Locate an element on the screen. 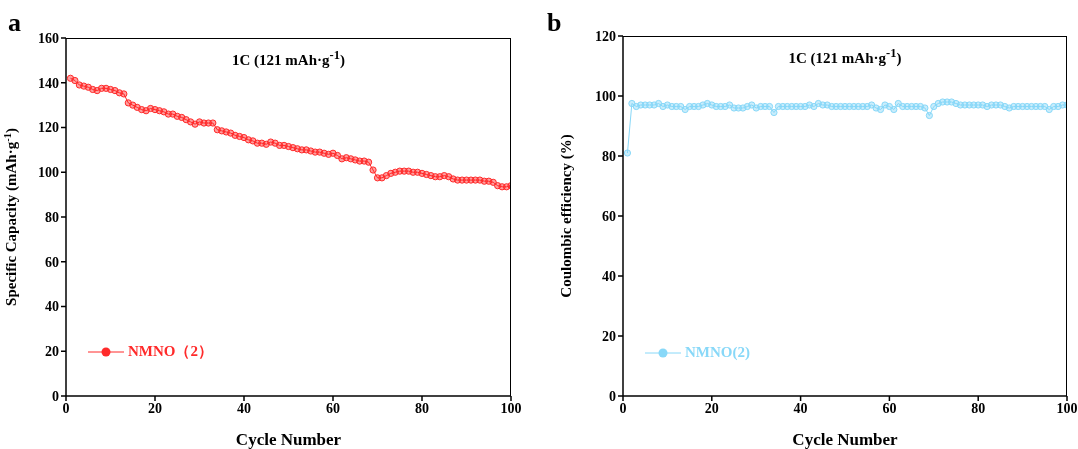 The image size is (1078, 449). text: b is located at coordinates (554, 23).